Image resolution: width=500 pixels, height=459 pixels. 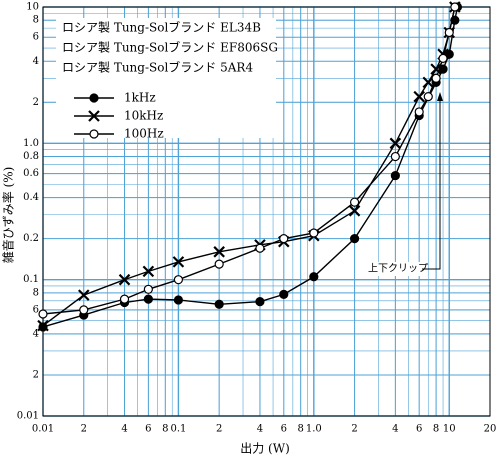 What do you see at coordinates (144, 134) in the screenshot?
I see `legend-label: 100Hz` at bounding box center [144, 134].